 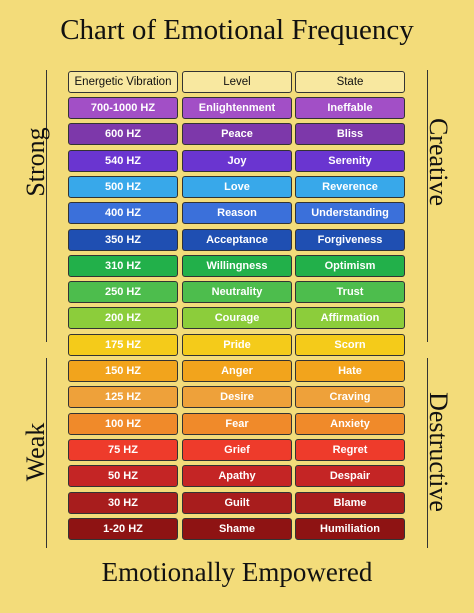 What do you see at coordinates (123, 449) in the screenshot?
I see `table-cell: 75 HZ` at bounding box center [123, 449].